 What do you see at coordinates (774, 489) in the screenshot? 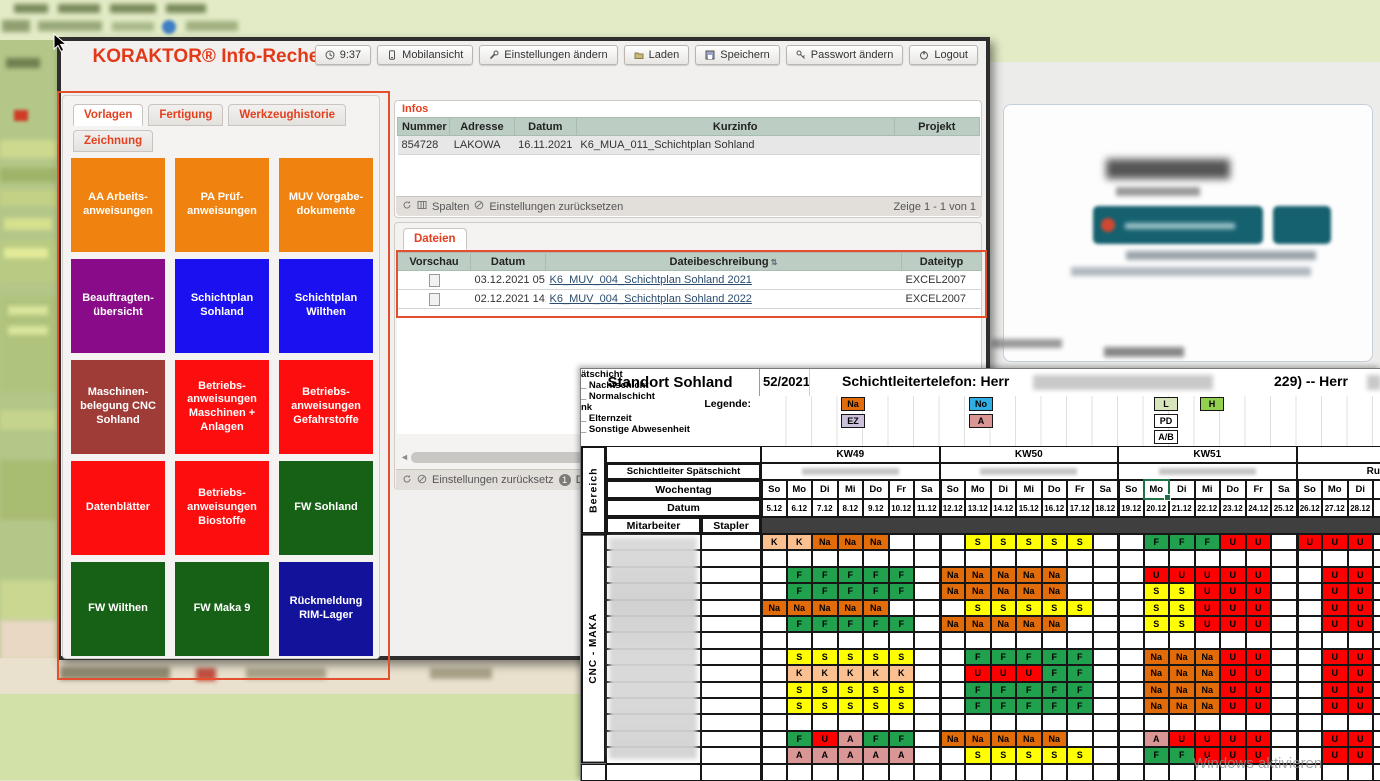
I see `weekday-cell: So` at bounding box center [774, 489].